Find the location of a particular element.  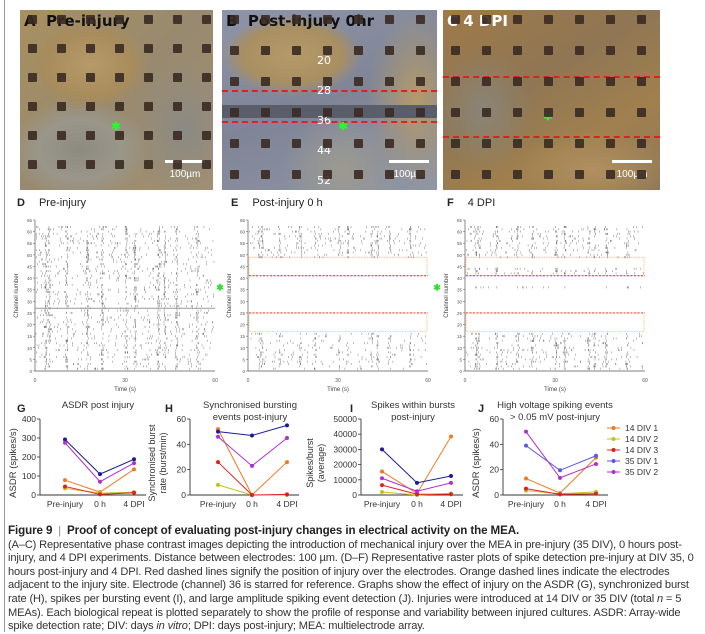

y-tick-label: 55 is located at coordinates (460, 243).